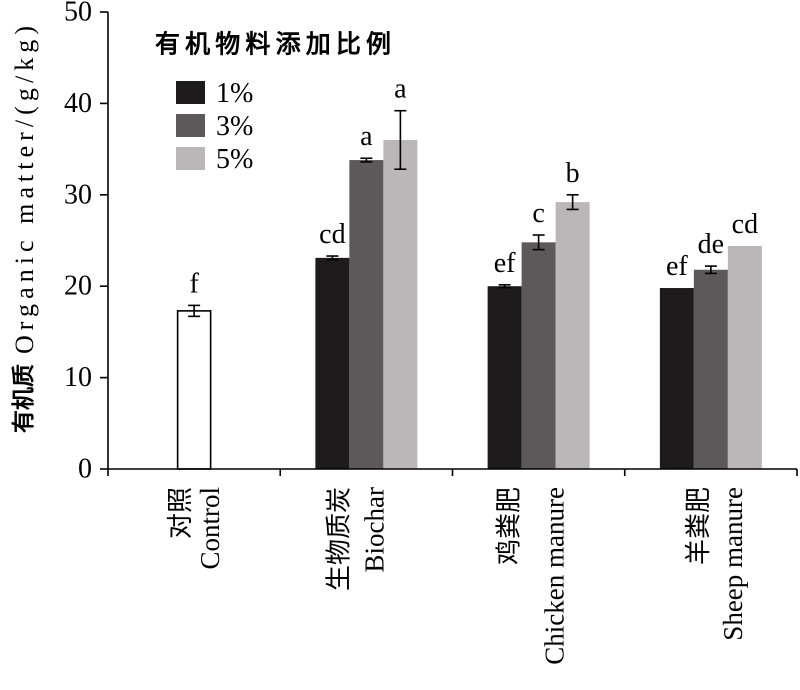 This screenshot has height=690, width=800. I want to click on bar-chicken-manure-3pct, so click(538, 355).